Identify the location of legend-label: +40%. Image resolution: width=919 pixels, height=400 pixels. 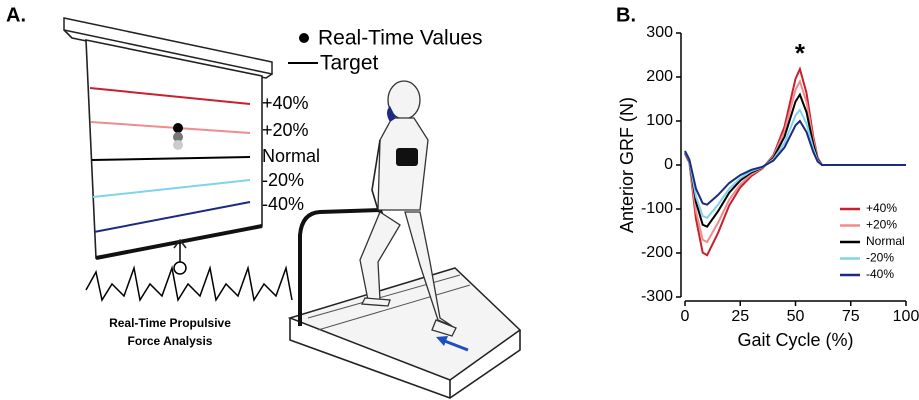
(881, 208).